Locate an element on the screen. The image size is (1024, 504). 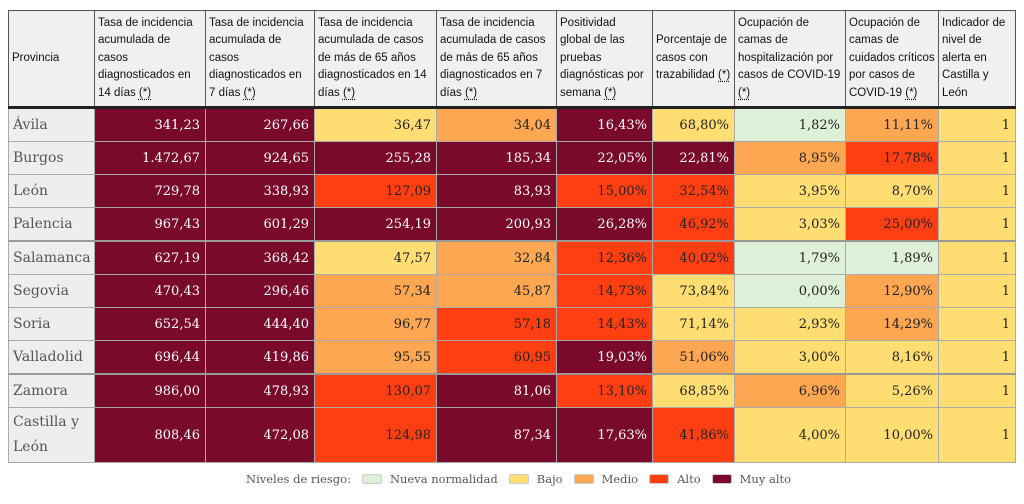
province-name: Zamora is located at coordinates (51, 390).